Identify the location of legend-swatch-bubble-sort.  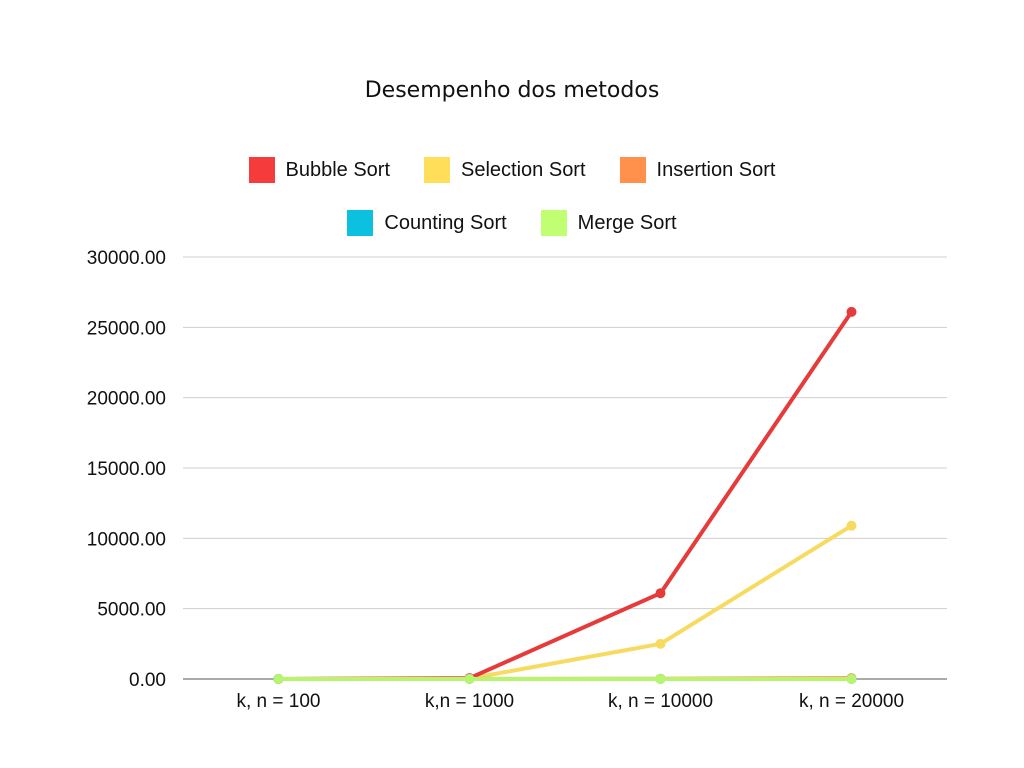
(261, 170).